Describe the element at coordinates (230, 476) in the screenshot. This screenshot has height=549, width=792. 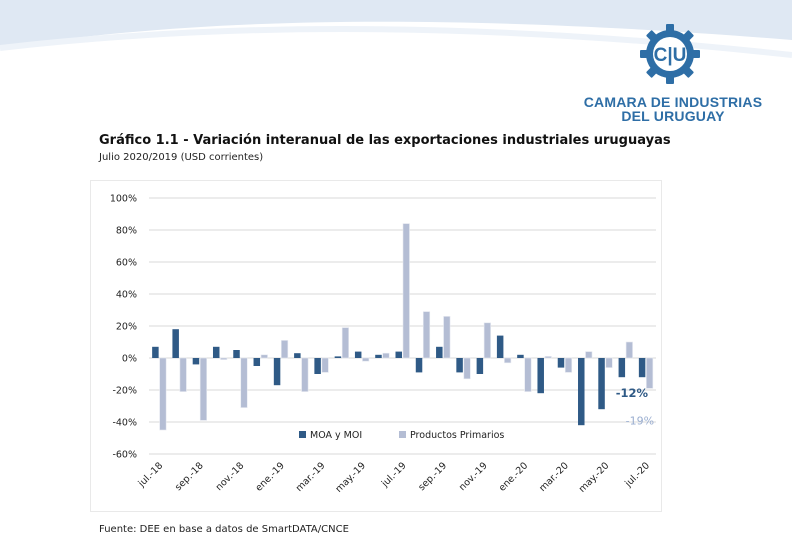
I see `x-tick-label: nov.-18` at that location.